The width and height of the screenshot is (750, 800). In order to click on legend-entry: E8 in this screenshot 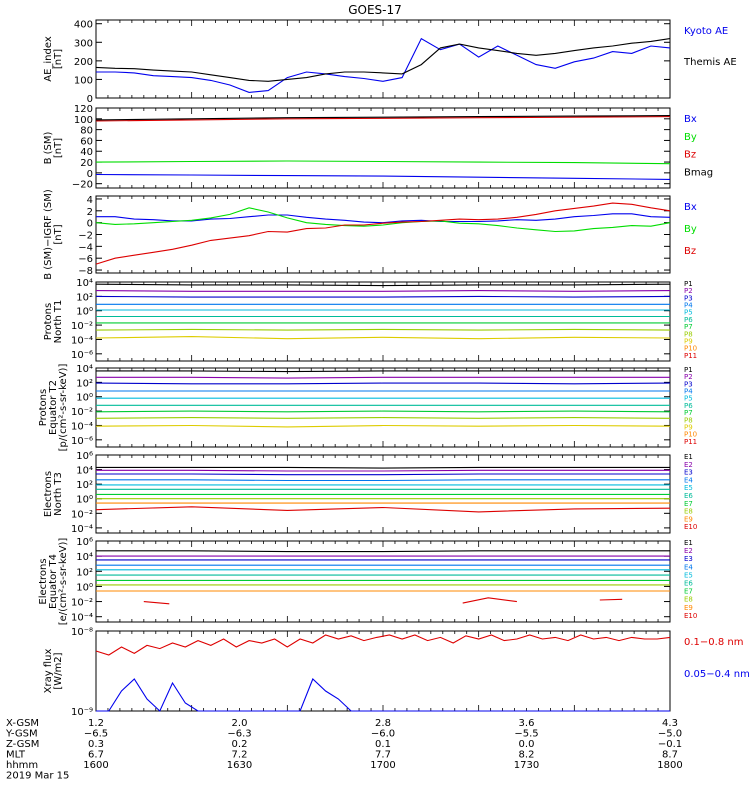, I will do `click(688, 512)`.